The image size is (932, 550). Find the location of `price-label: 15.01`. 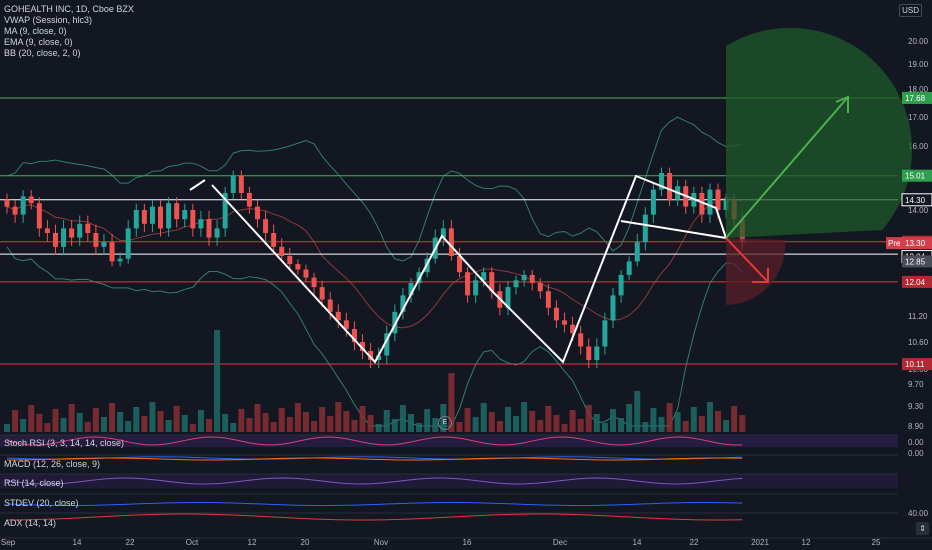

price-label: 15.01 is located at coordinates (915, 176).